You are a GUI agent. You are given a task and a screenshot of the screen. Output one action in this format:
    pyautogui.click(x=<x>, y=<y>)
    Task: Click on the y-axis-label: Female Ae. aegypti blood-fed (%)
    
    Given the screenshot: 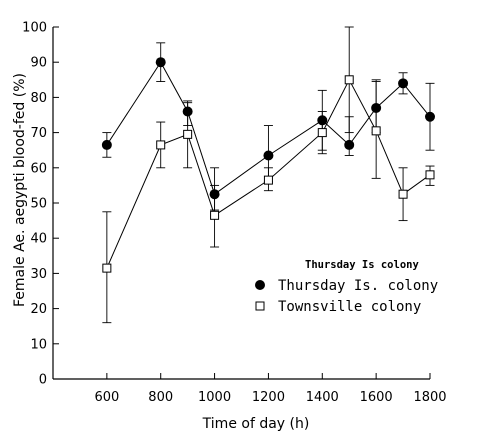 What is the action you would take?
    pyautogui.click(x=20, y=190)
    